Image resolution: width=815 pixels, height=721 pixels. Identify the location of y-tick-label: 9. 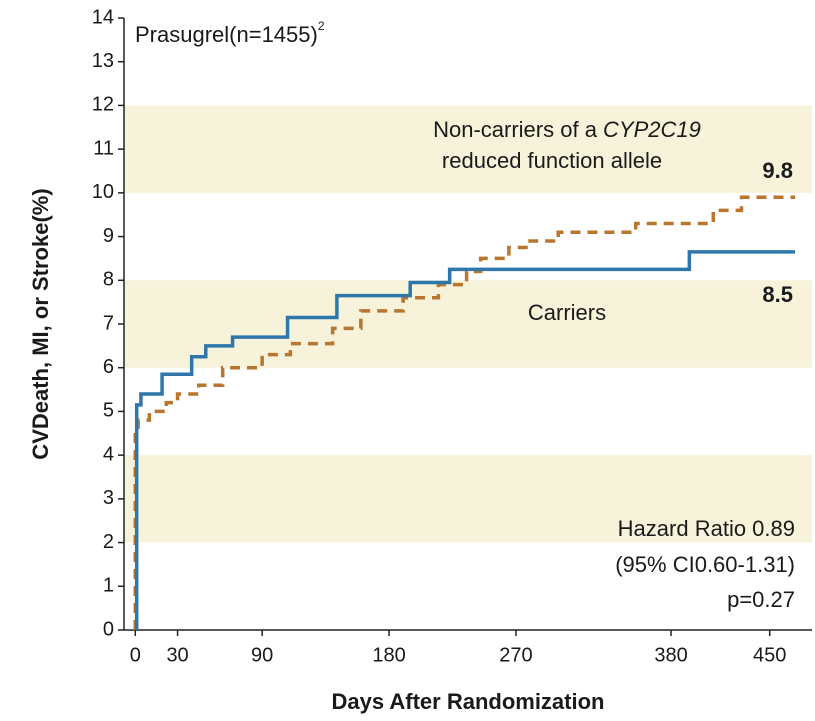
(108, 236).